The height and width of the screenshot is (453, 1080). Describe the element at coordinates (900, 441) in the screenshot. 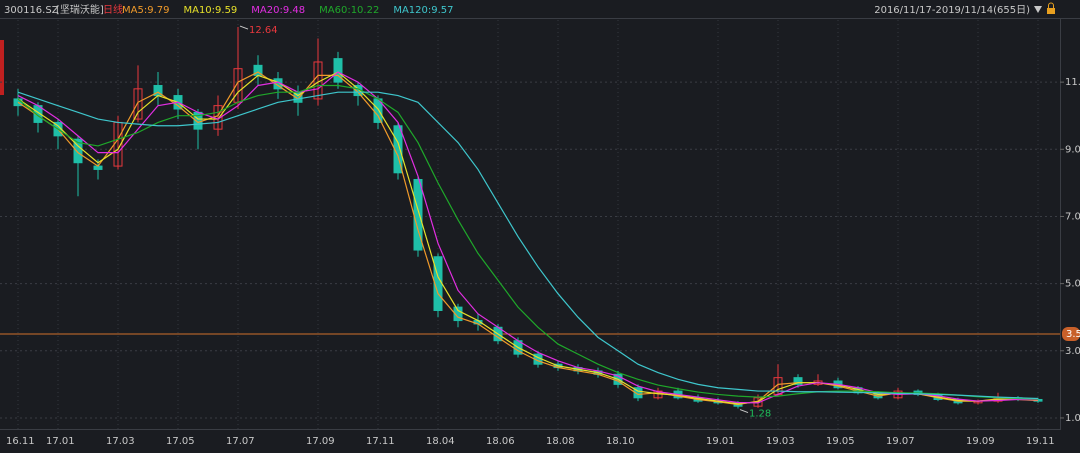

I see `x-tick-label: 19.07` at that location.